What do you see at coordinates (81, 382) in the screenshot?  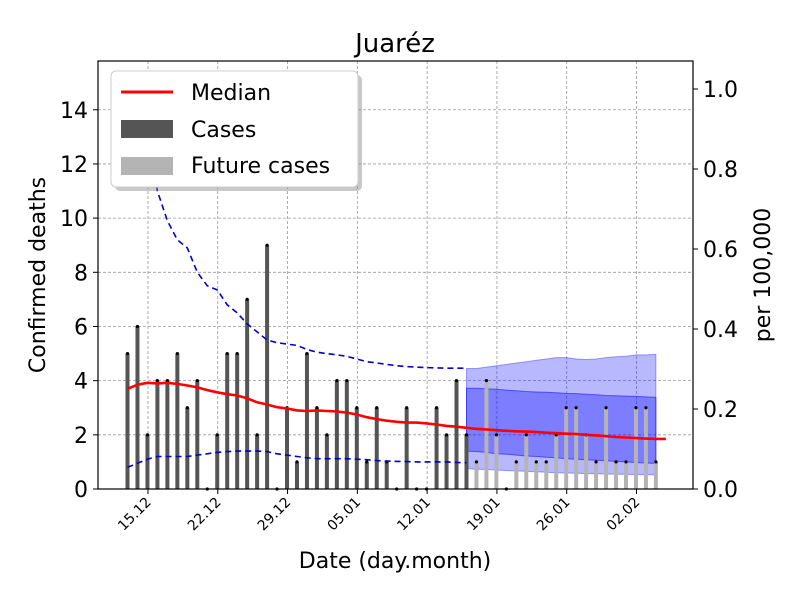 I see `y-tick-label: 4` at bounding box center [81, 382].